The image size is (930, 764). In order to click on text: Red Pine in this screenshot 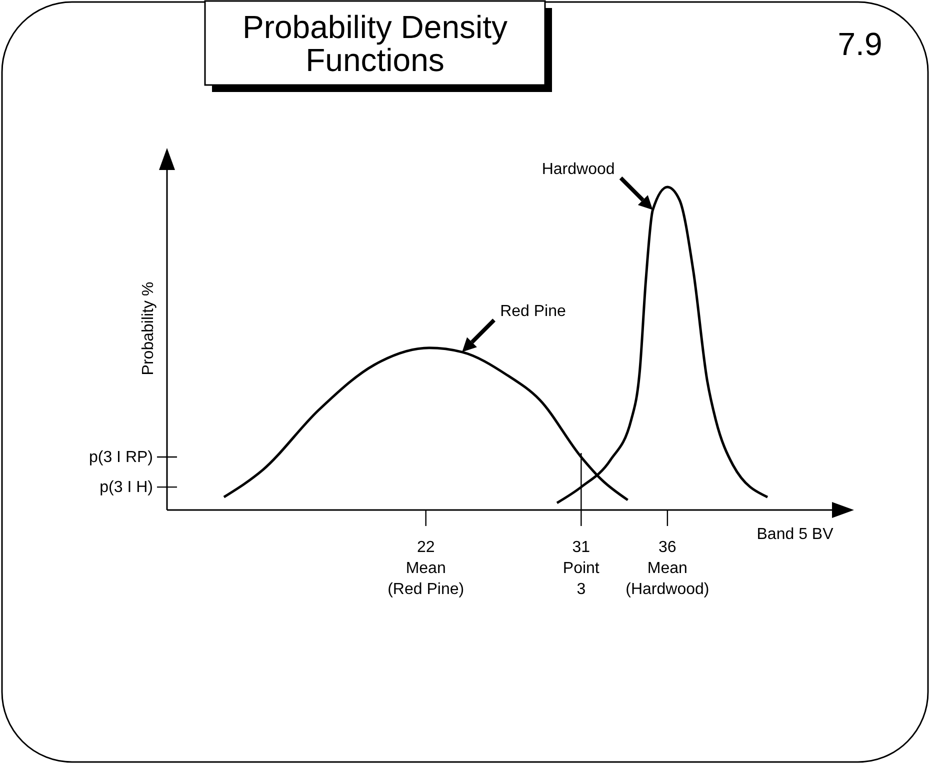, I will do `click(533, 311)`.